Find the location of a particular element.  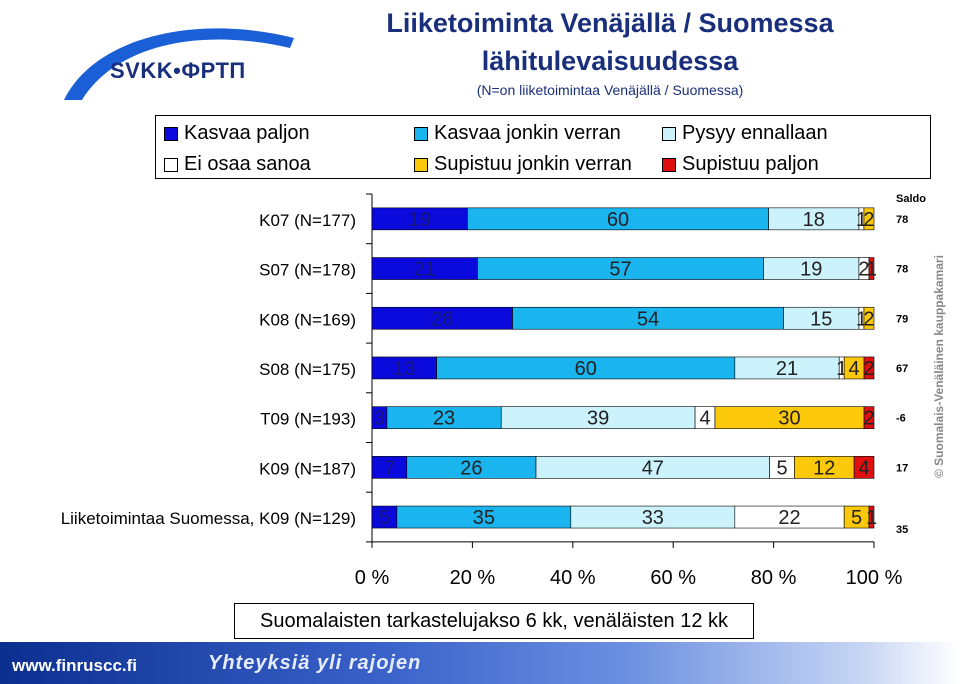

data-label-ei-osaa-sanoa-2: 2 is located at coordinates (863, 270).